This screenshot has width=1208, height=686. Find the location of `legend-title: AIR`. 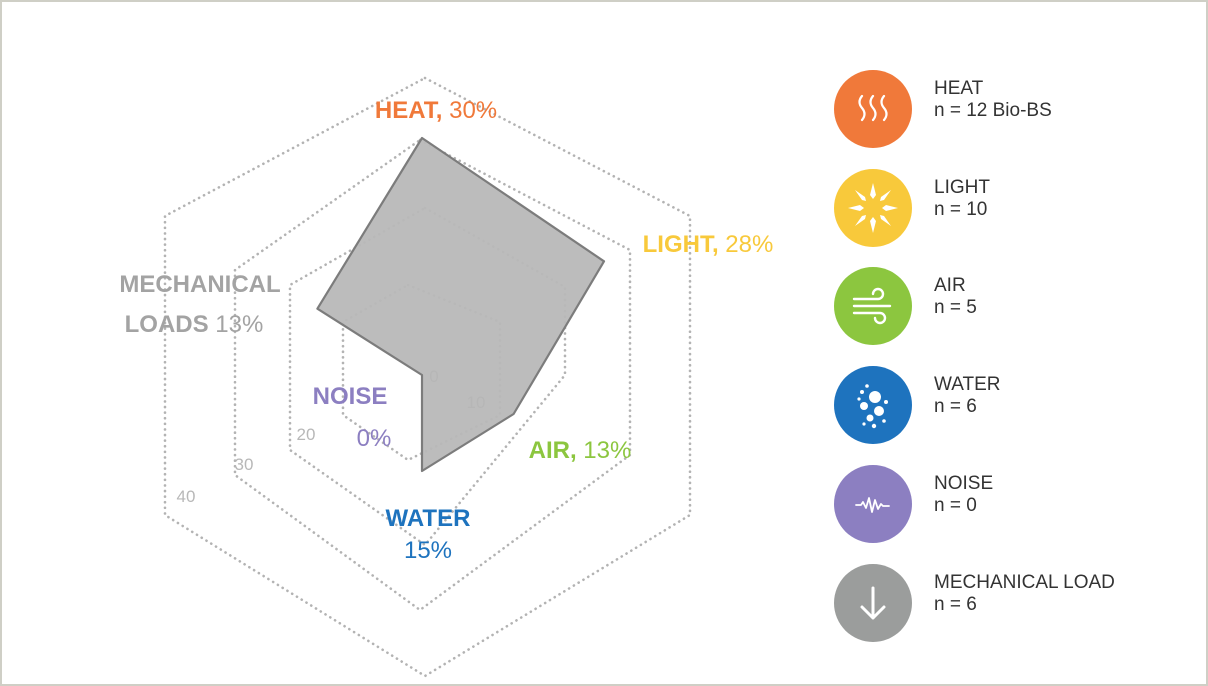

legend-title: AIR is located at coordinates (950, 285).